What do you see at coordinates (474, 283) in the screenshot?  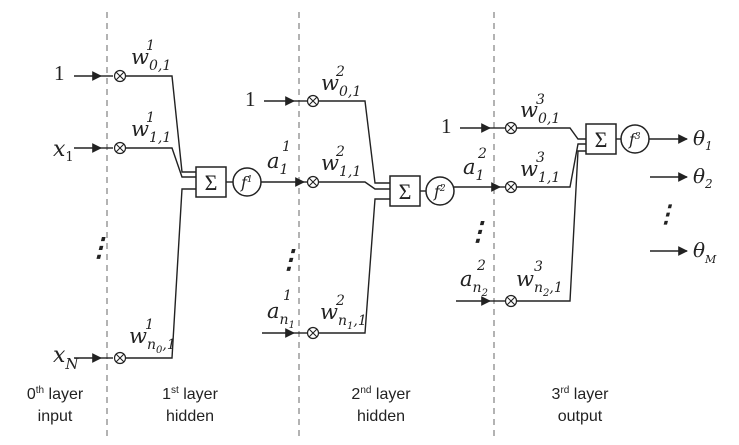 I see `act-an-layer2: an2` at bounding box center [474, 283].